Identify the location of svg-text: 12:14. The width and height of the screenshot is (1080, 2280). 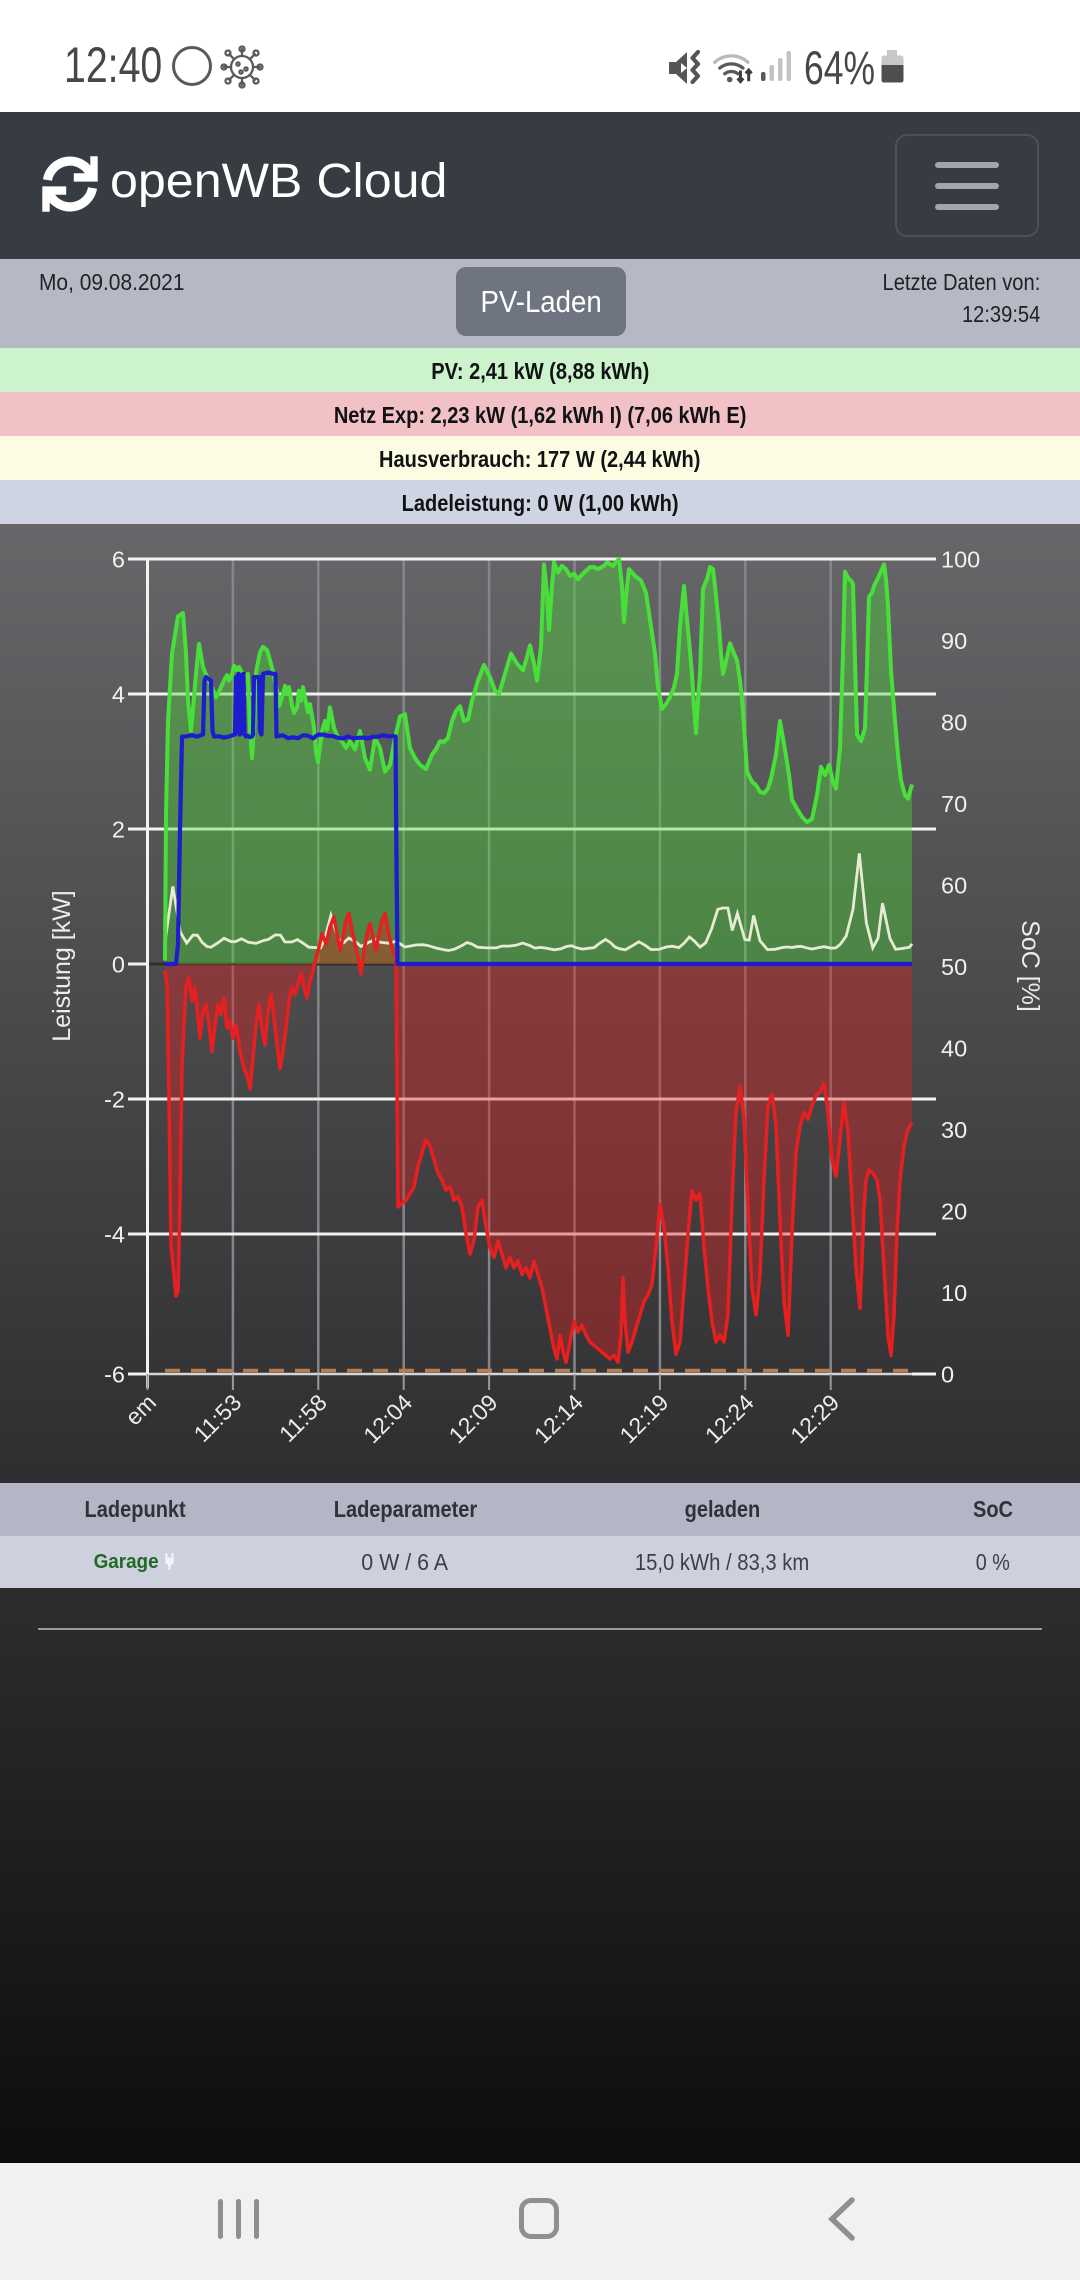
(558, 1418).